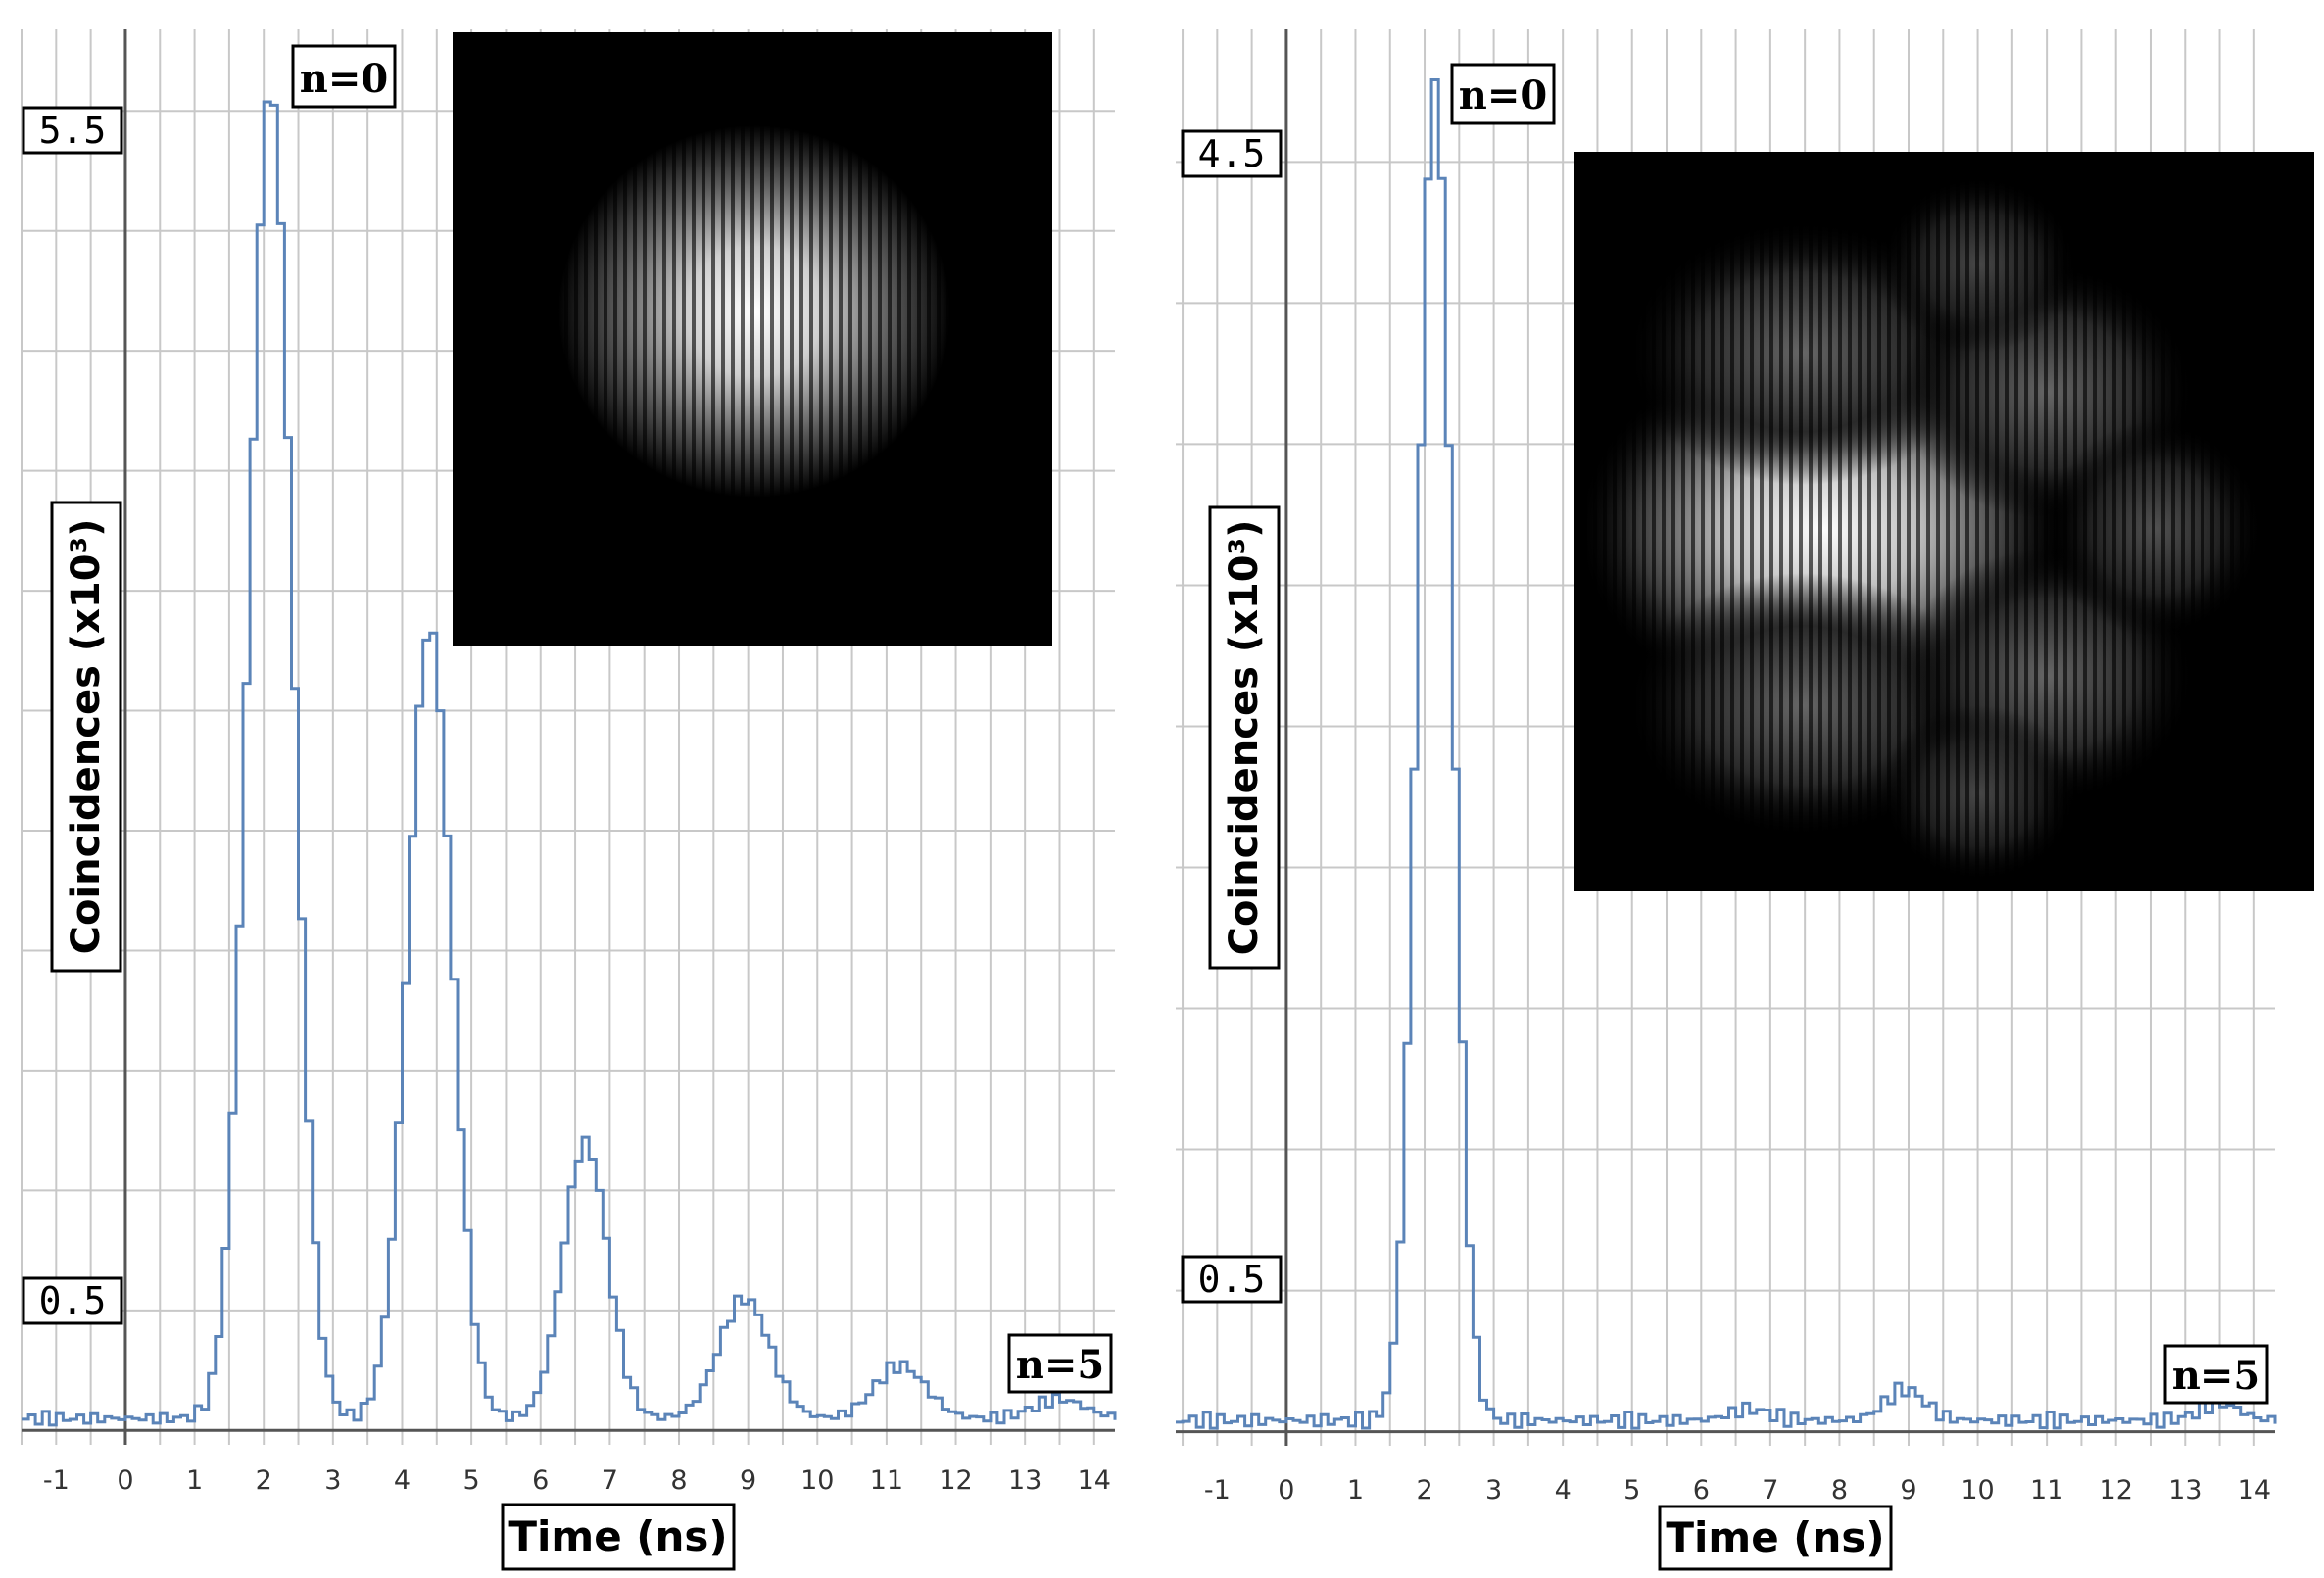  I want to click on right-x-tick-label: 6, so click(1701, 1490).